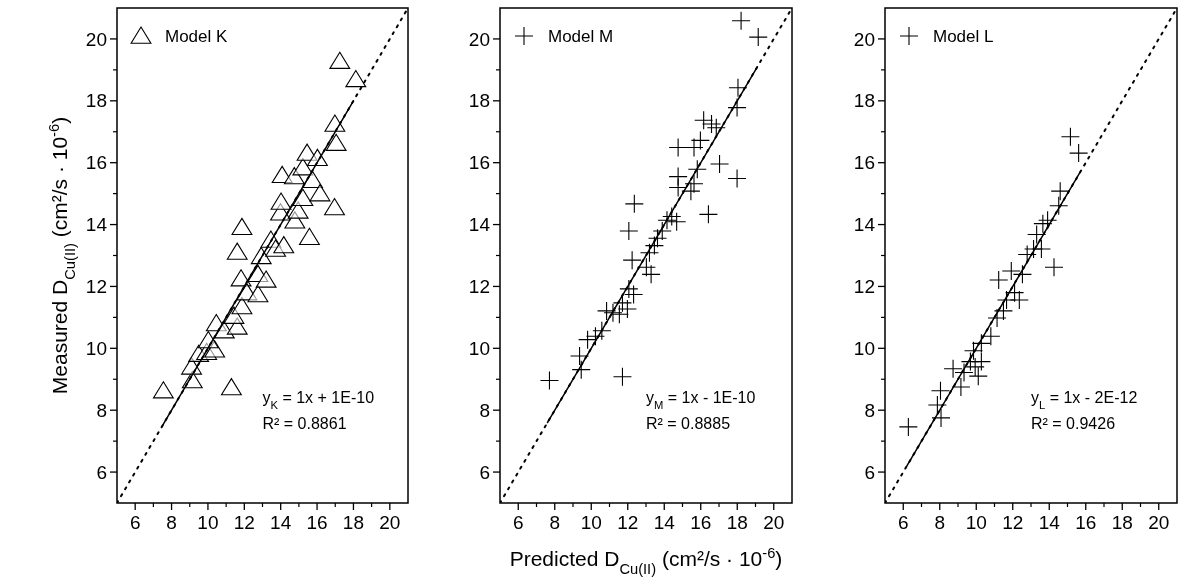 The height and width of the screenshot is (584, 1204). Describe the element at coordinates (304, 423) in the screenshot. I see `annotation: R² = 0.8861` at that location.